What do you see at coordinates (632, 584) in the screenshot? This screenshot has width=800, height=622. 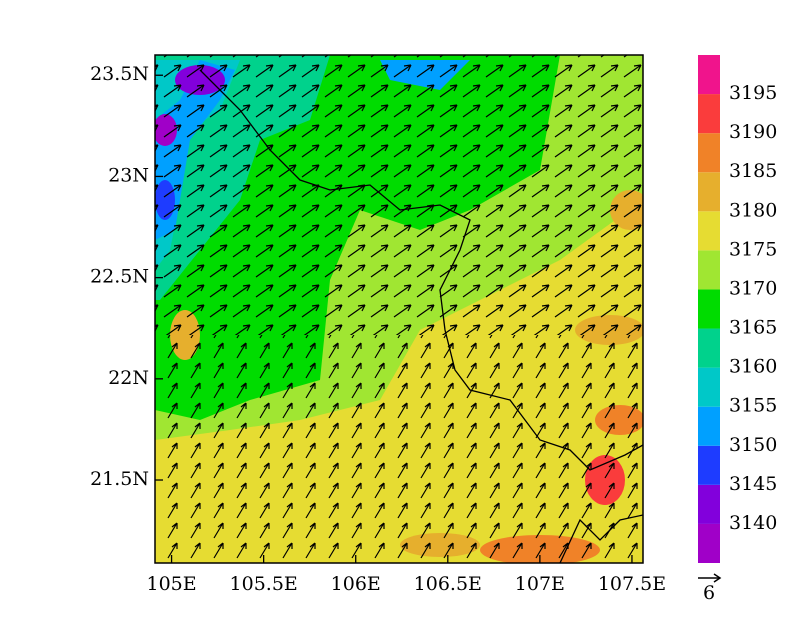 I see `x-tick-label: 107.5E` at bounding box center [632, 584].